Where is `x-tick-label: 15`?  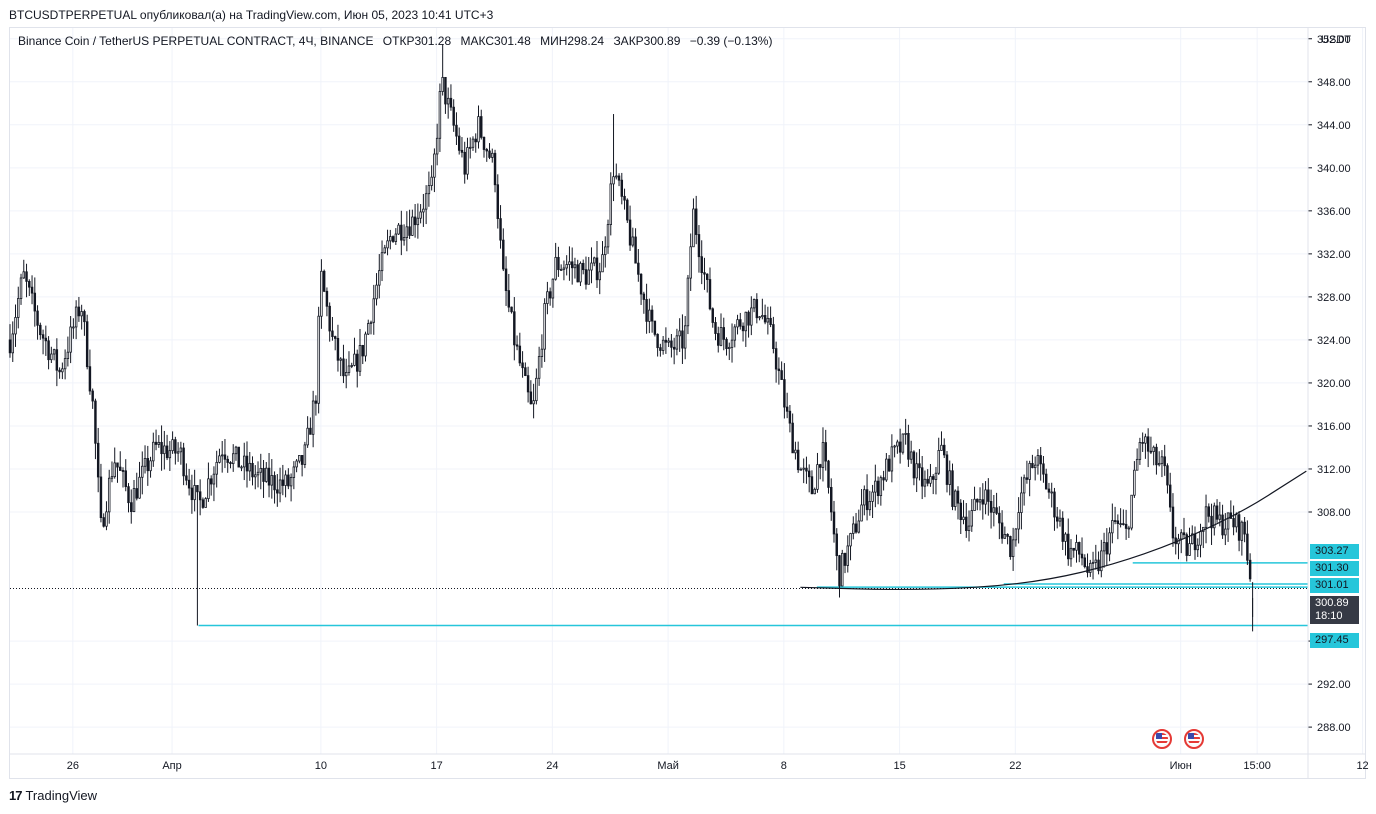
x-tick-label: 15 is located at coordinates (899, 766).